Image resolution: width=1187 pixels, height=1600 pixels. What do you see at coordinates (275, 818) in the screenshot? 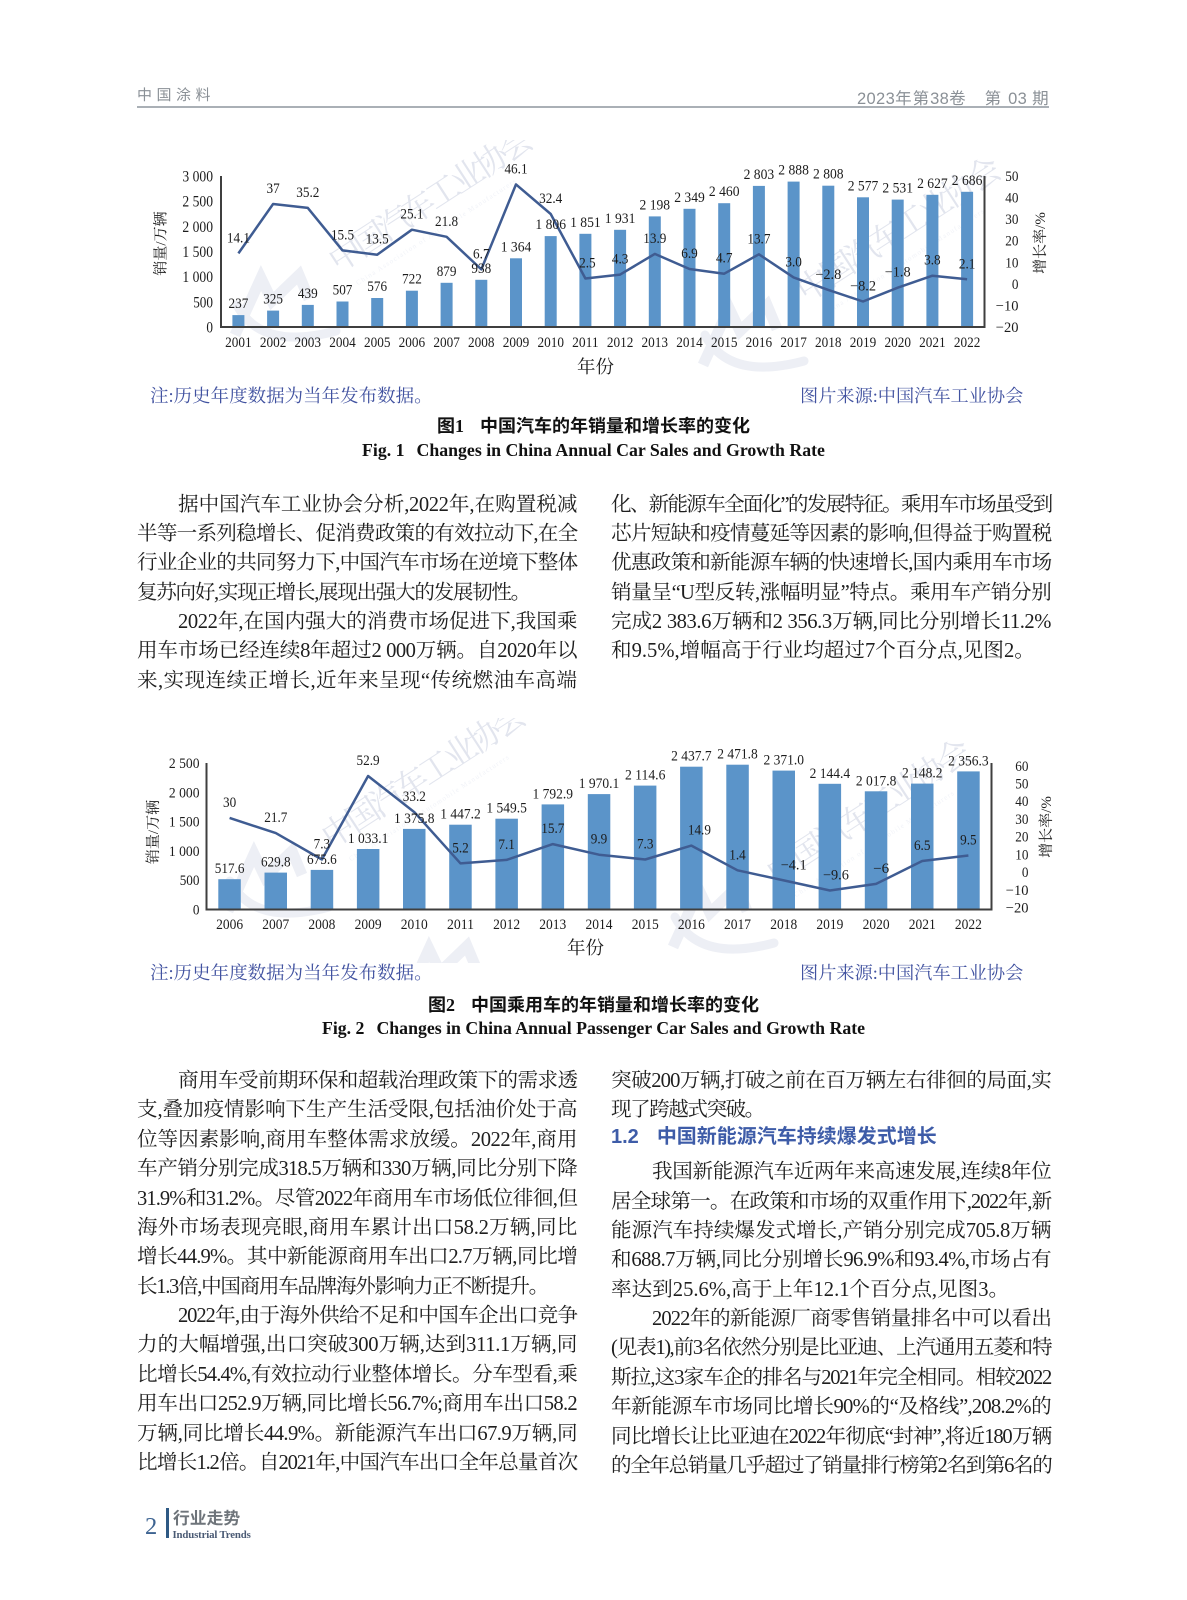
I see `svg-text: 21.7` at bounding box center [275, 818].